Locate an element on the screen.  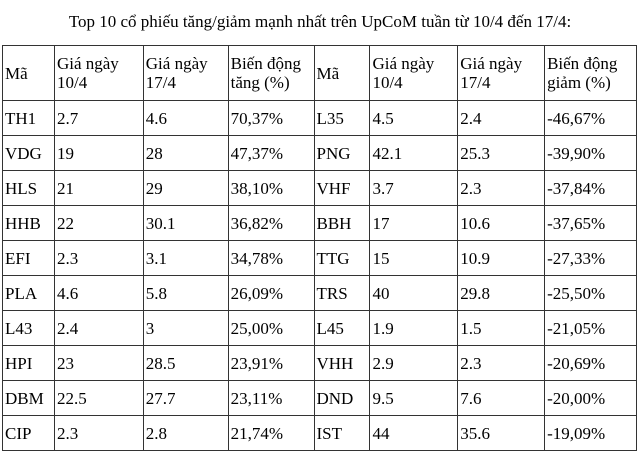
table-cell: 28.5 is located at coordinates (185, 363).